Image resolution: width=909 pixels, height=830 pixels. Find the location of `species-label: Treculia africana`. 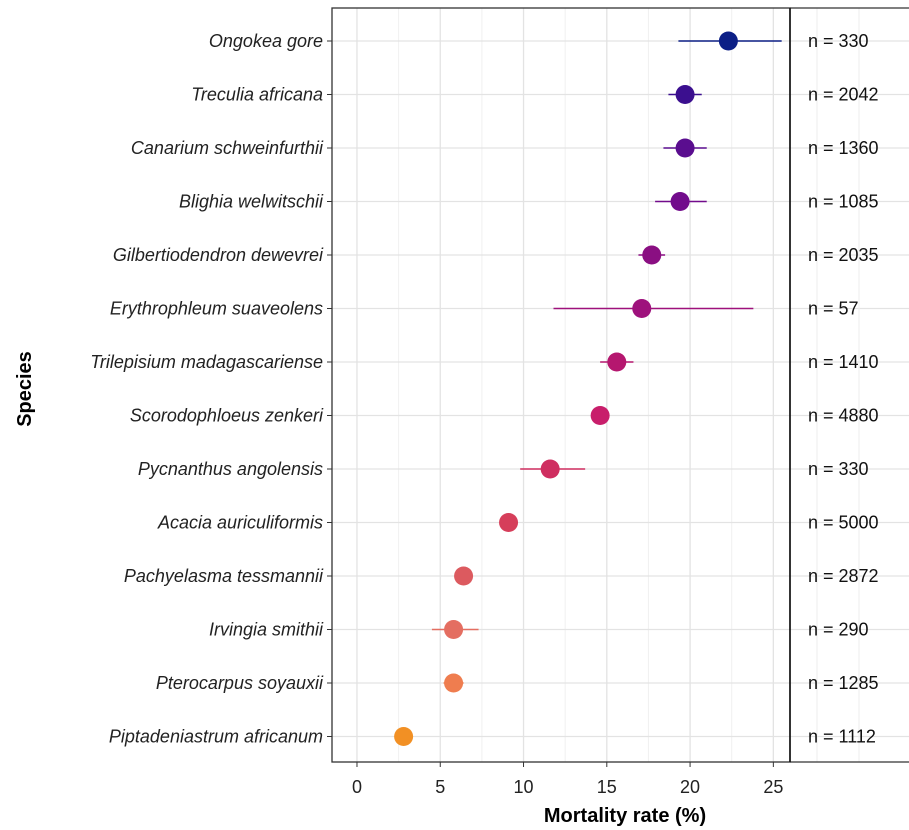

species-label: Treculia africana is located at coordinates (257, 95).